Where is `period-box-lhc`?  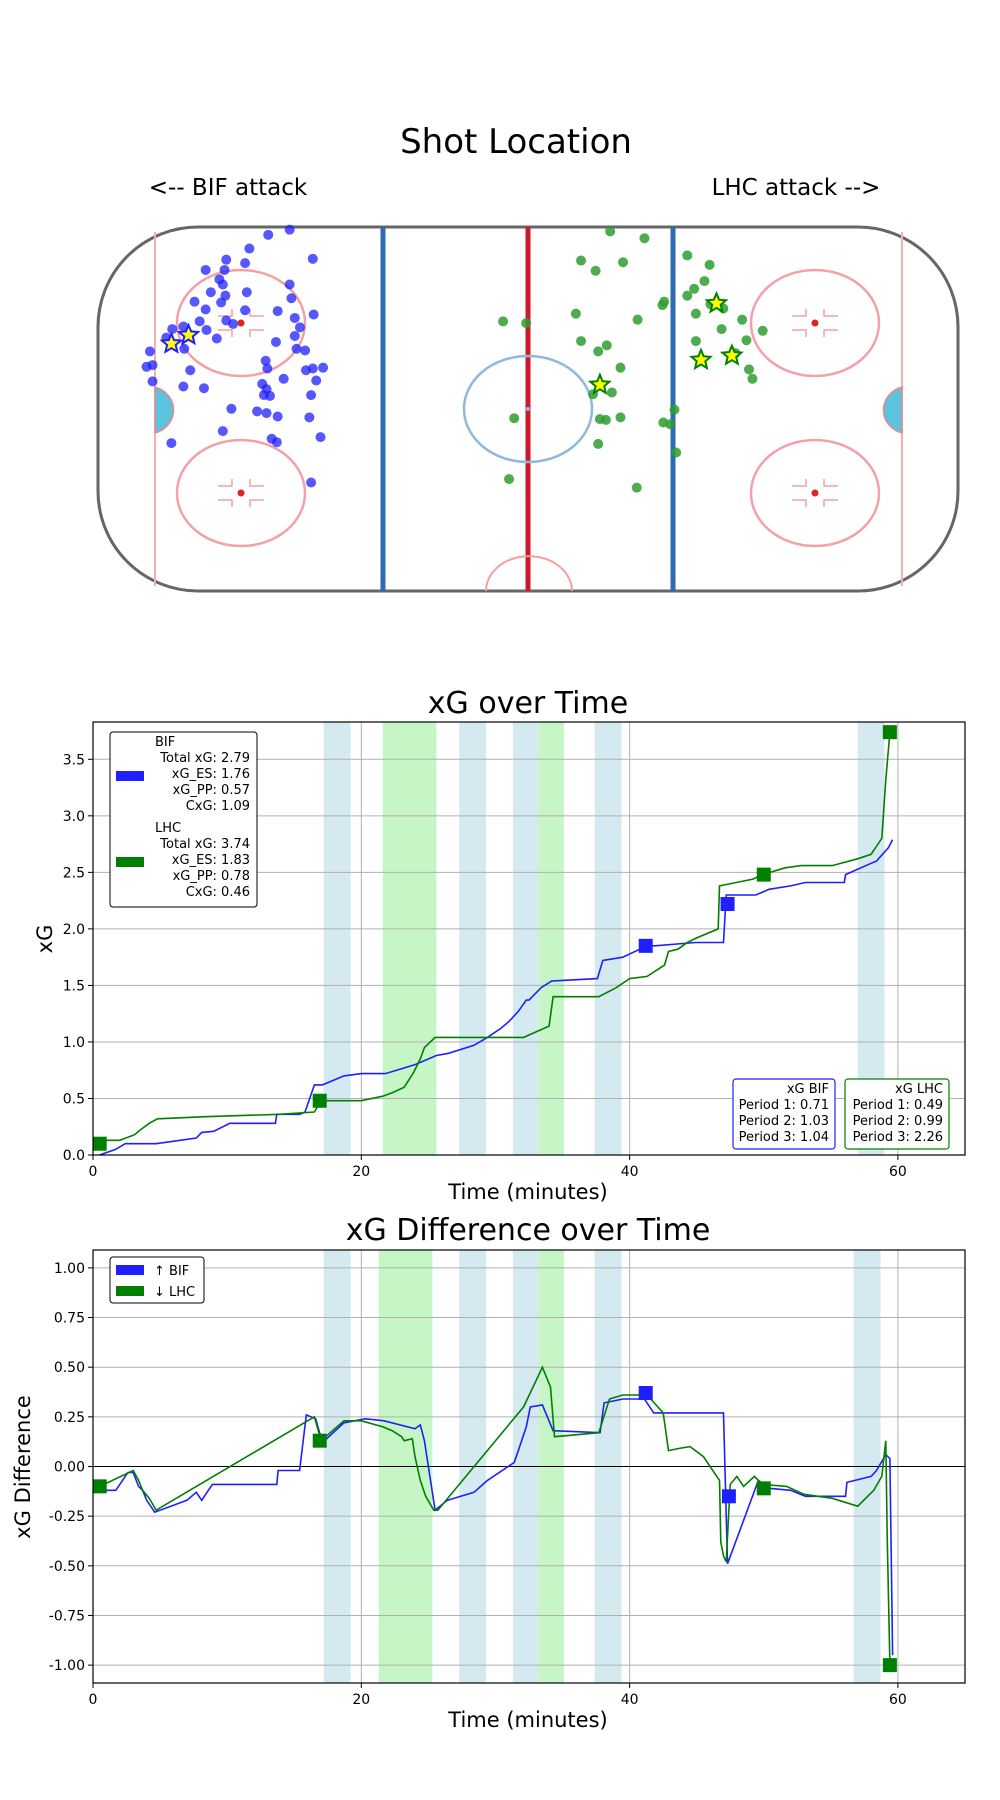
period-box-lhc is located at coordinates (897, 1114).